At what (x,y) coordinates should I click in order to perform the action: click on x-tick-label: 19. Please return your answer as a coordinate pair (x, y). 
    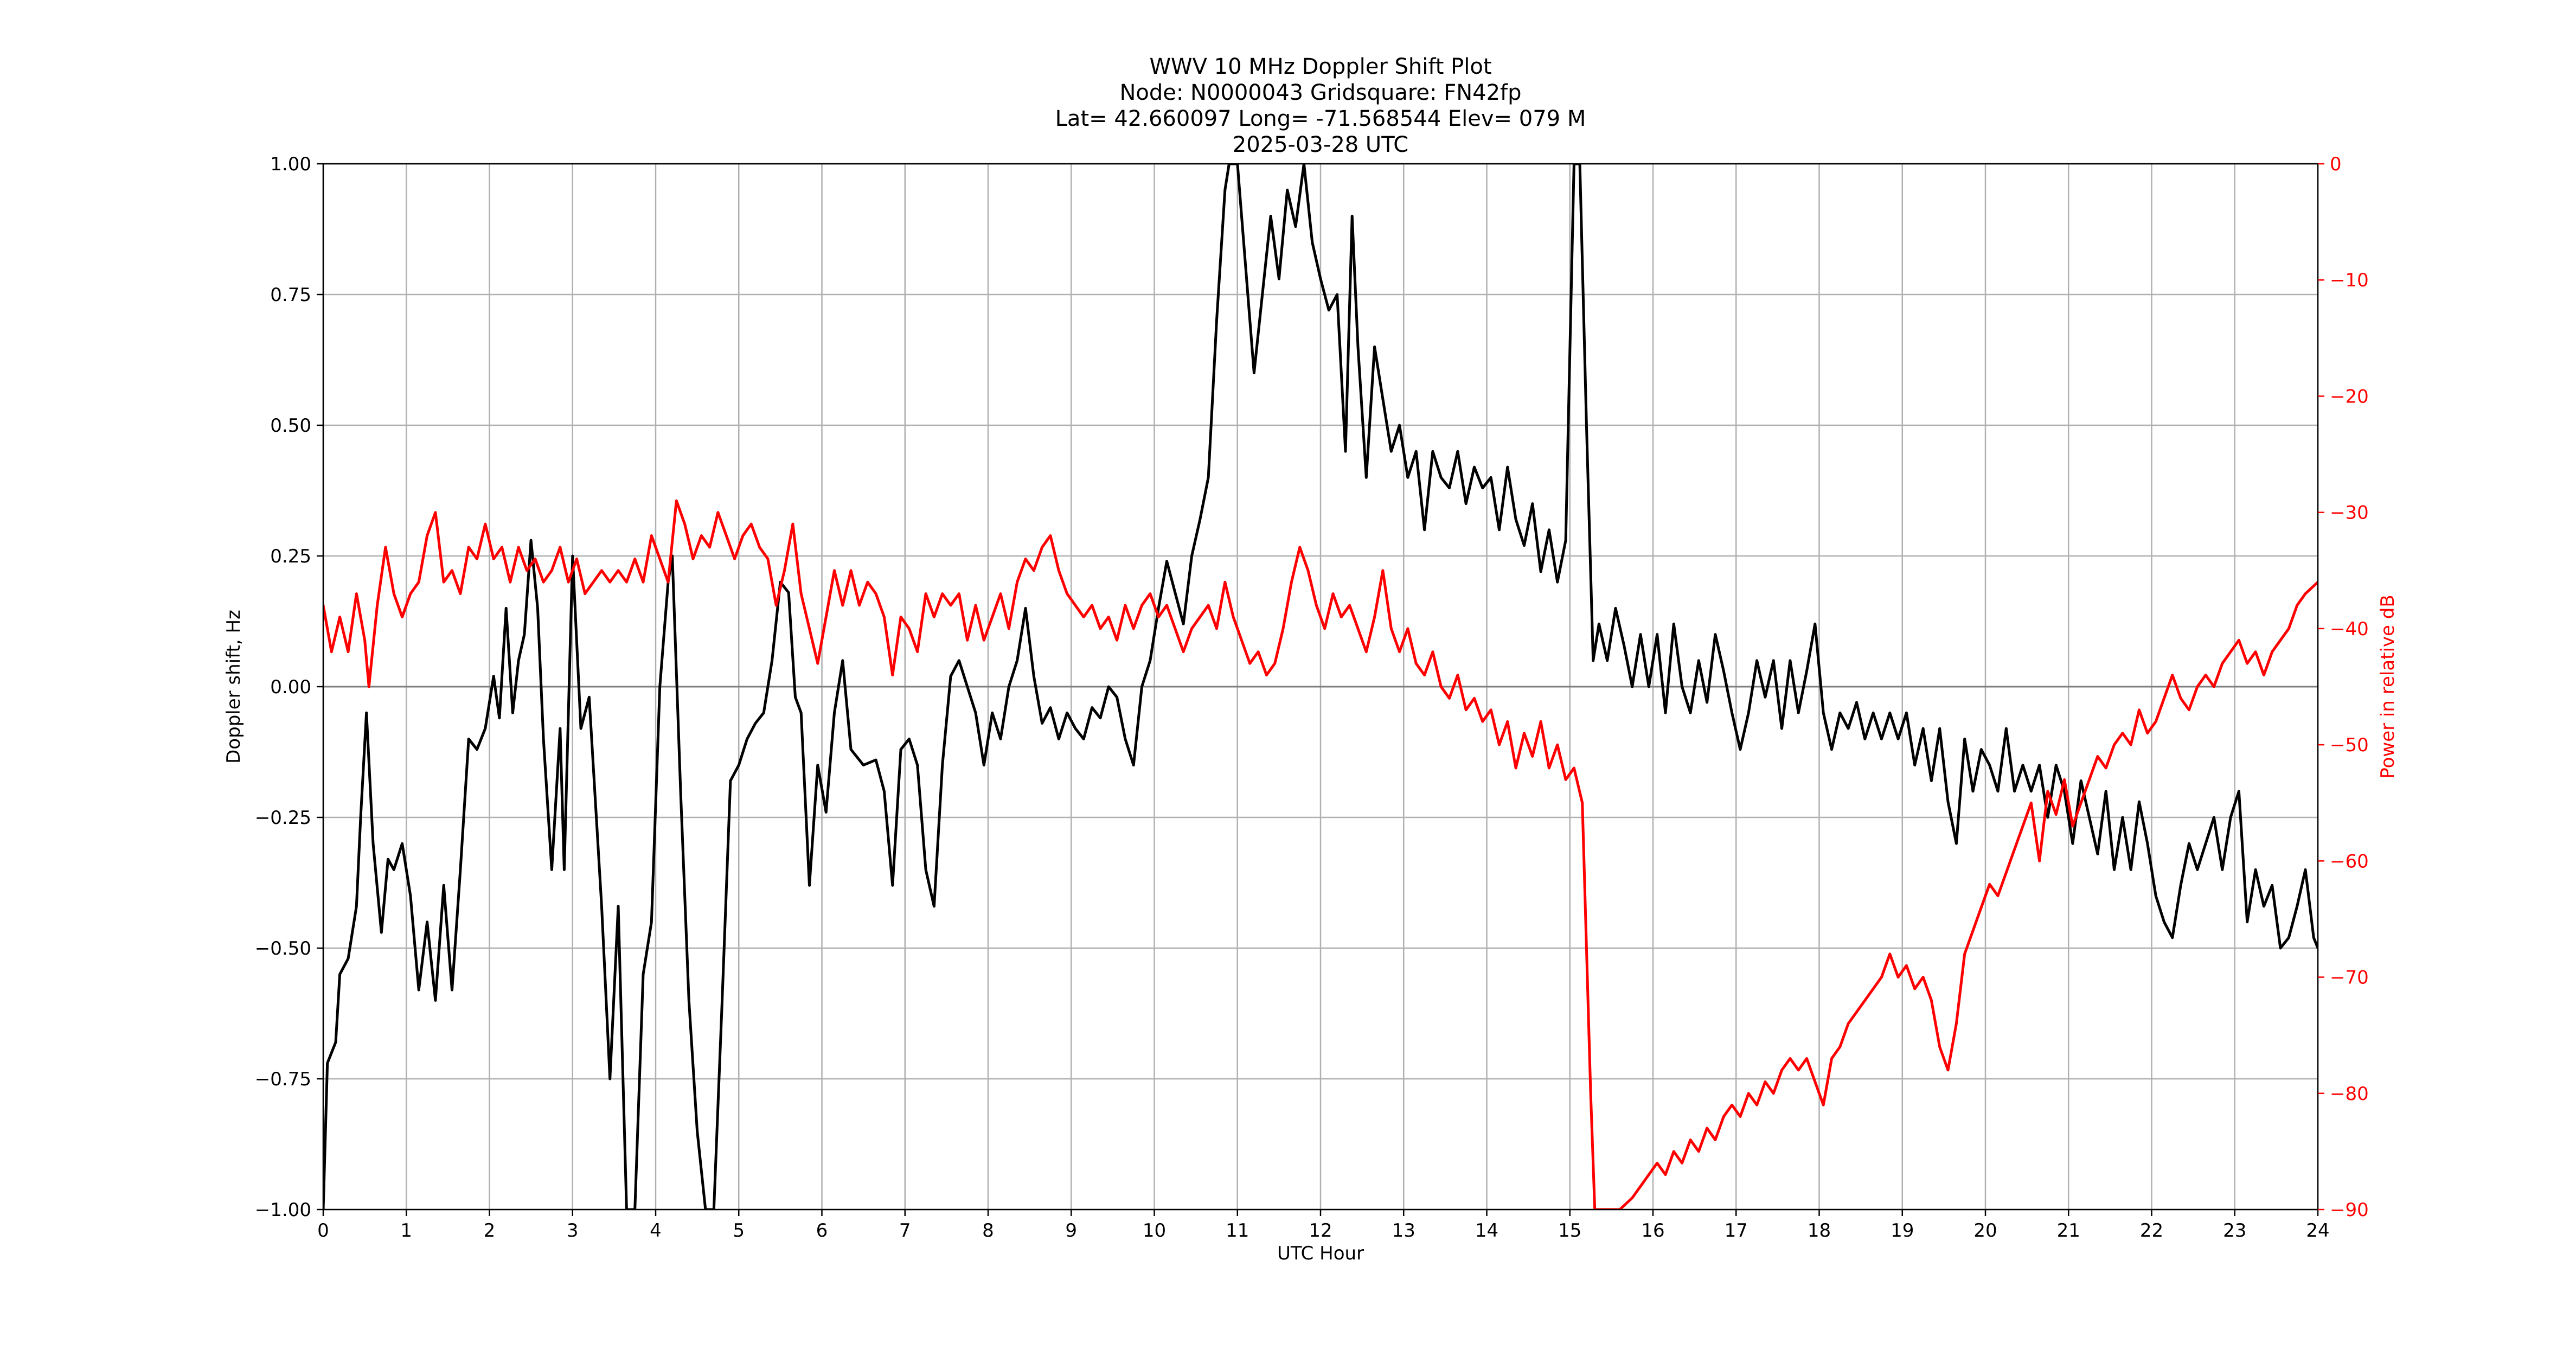
    Looking at the image, I should click on (1902, 1231).